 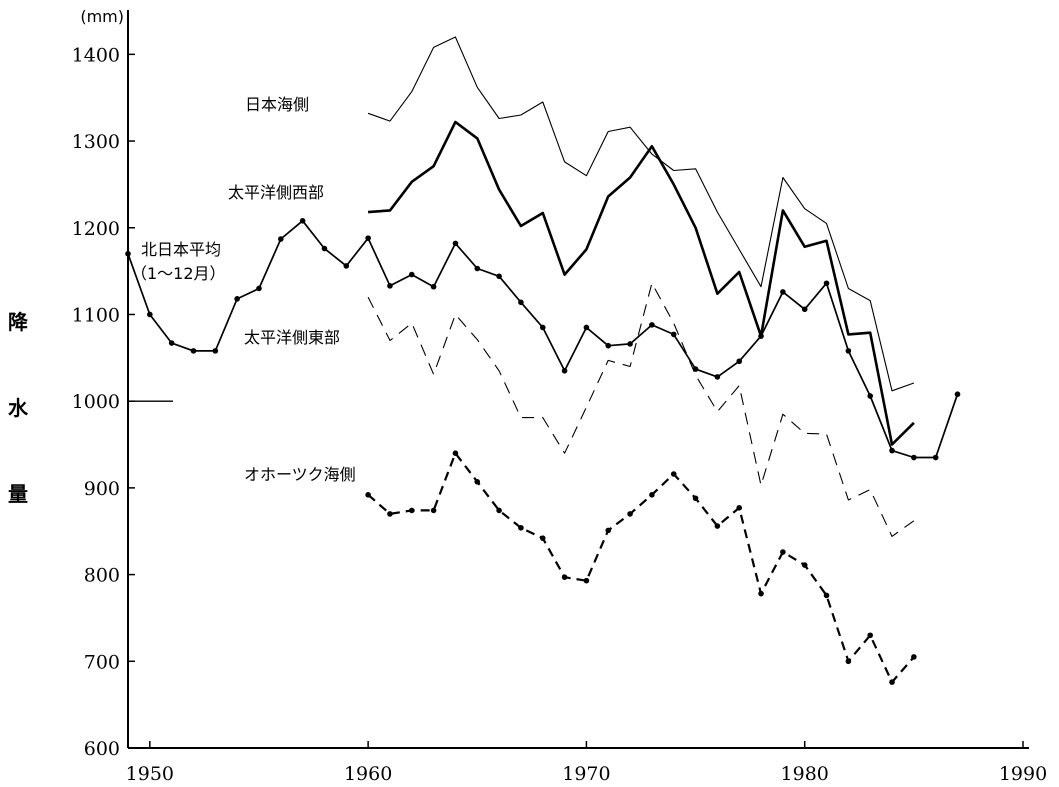 I want to click on y-unit-label: (mm), so click(x=102, y=16).